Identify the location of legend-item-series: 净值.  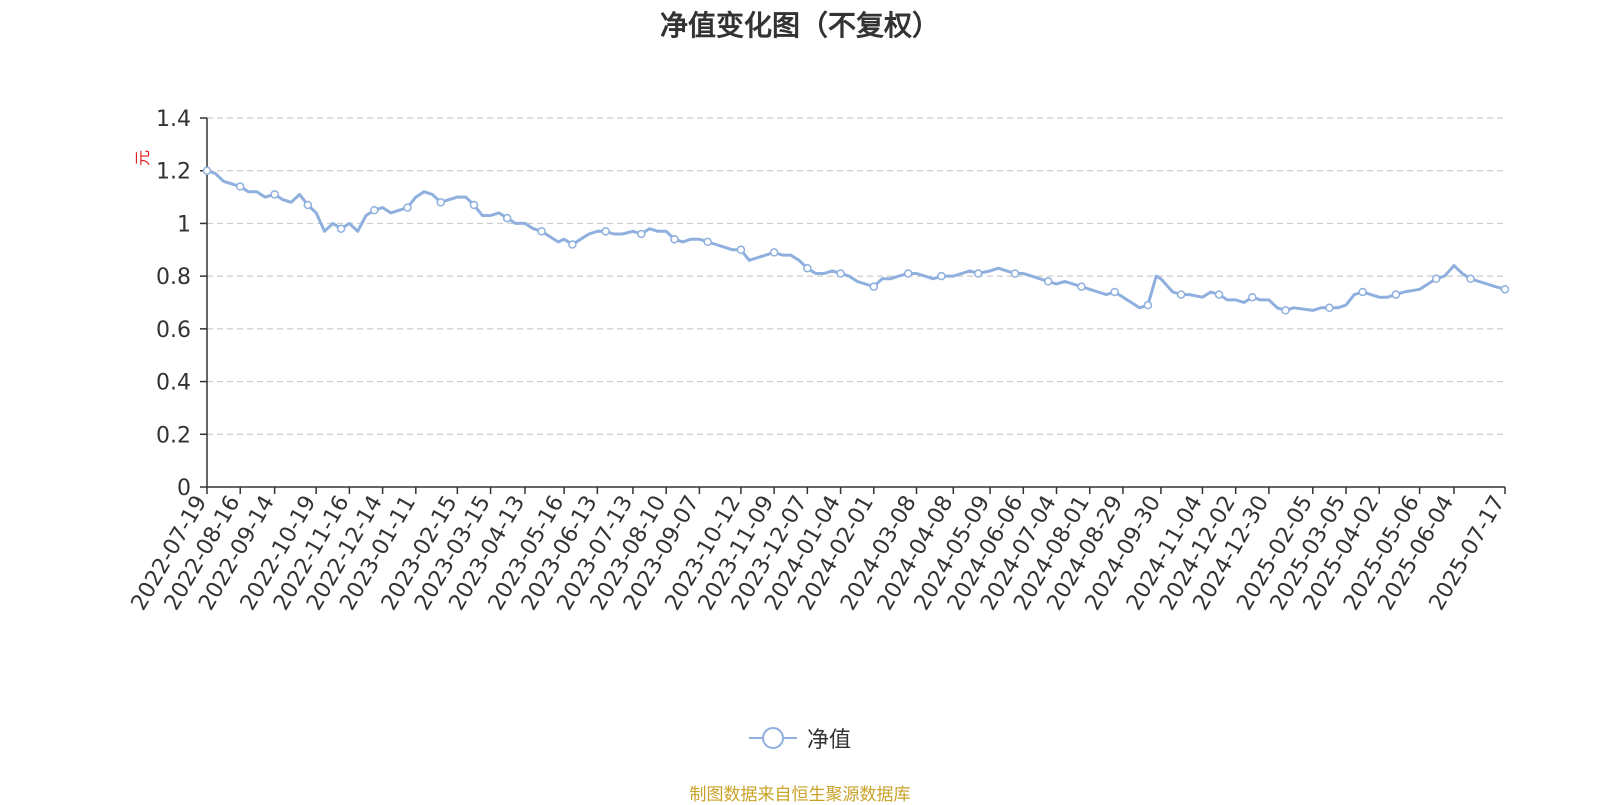
(799, 738).